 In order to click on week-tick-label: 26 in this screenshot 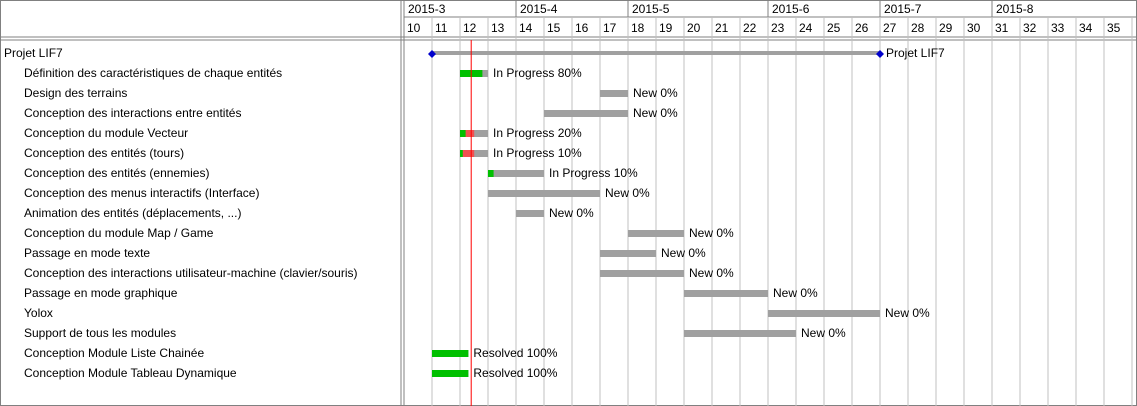, I will do `click(862, 28)`.